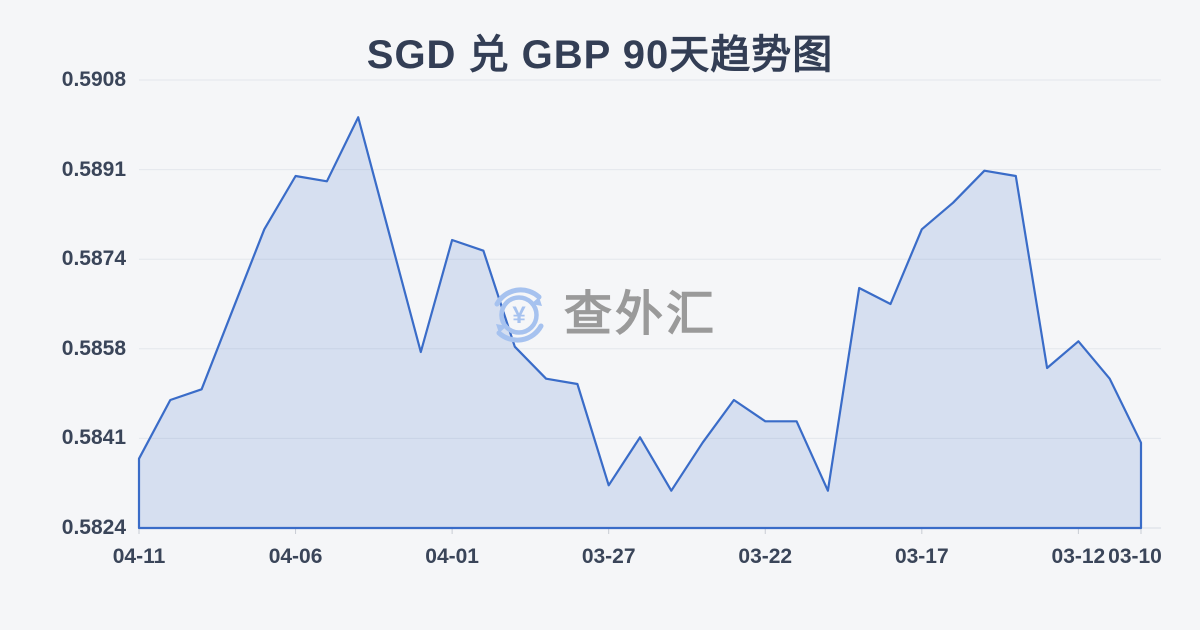 The image size is (1200, 630). What do you see at coordinates (93, 79) in the screenshot?
I see `y-tick-label: 0.5908` at bounding box center [93, 79].